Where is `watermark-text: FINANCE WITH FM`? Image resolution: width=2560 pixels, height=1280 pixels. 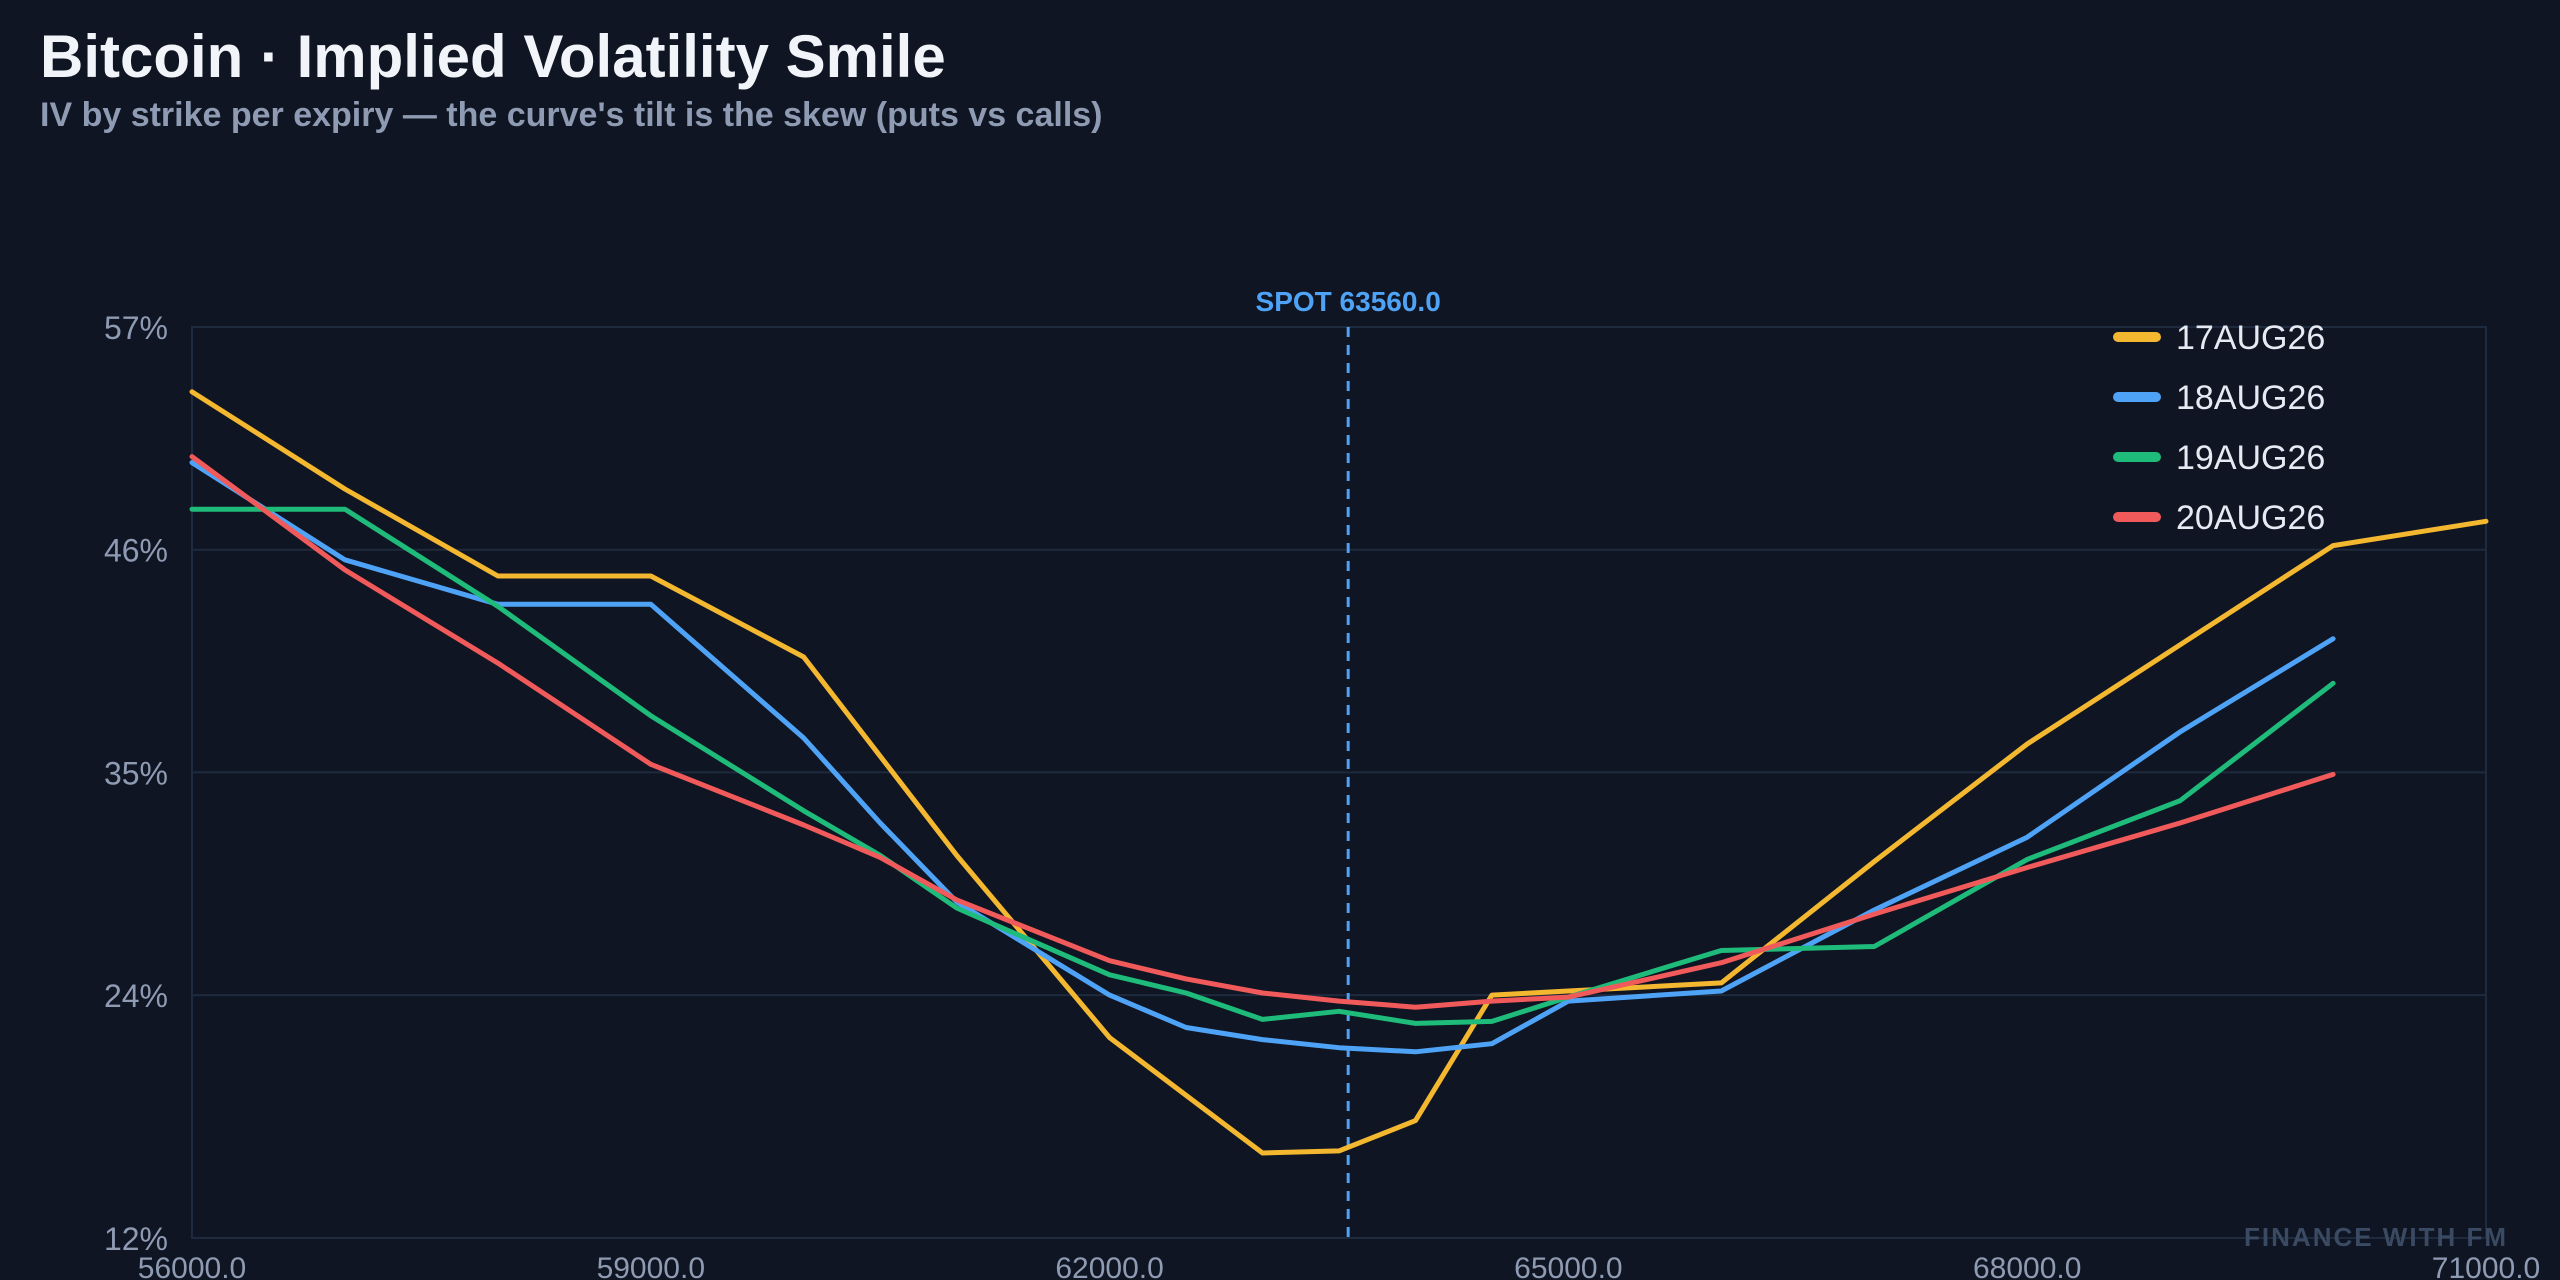
watermark-text: FINANCE WITH FM is located at coordinates (2376, 1237).